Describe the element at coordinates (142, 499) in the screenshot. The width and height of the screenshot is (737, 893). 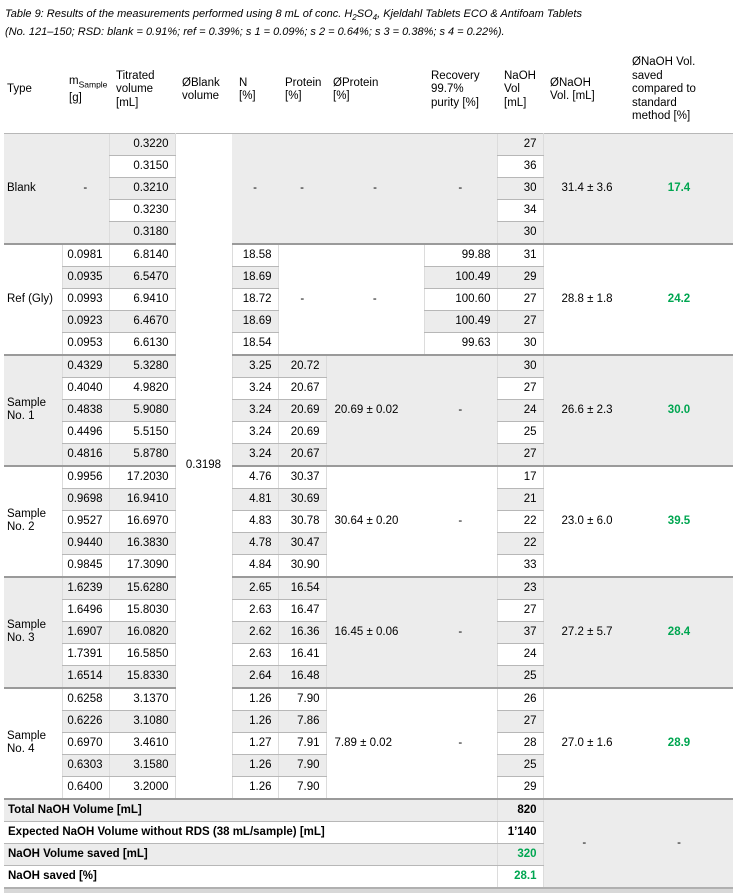
I see `cell-titrated-volume: 16.9410` at that location.